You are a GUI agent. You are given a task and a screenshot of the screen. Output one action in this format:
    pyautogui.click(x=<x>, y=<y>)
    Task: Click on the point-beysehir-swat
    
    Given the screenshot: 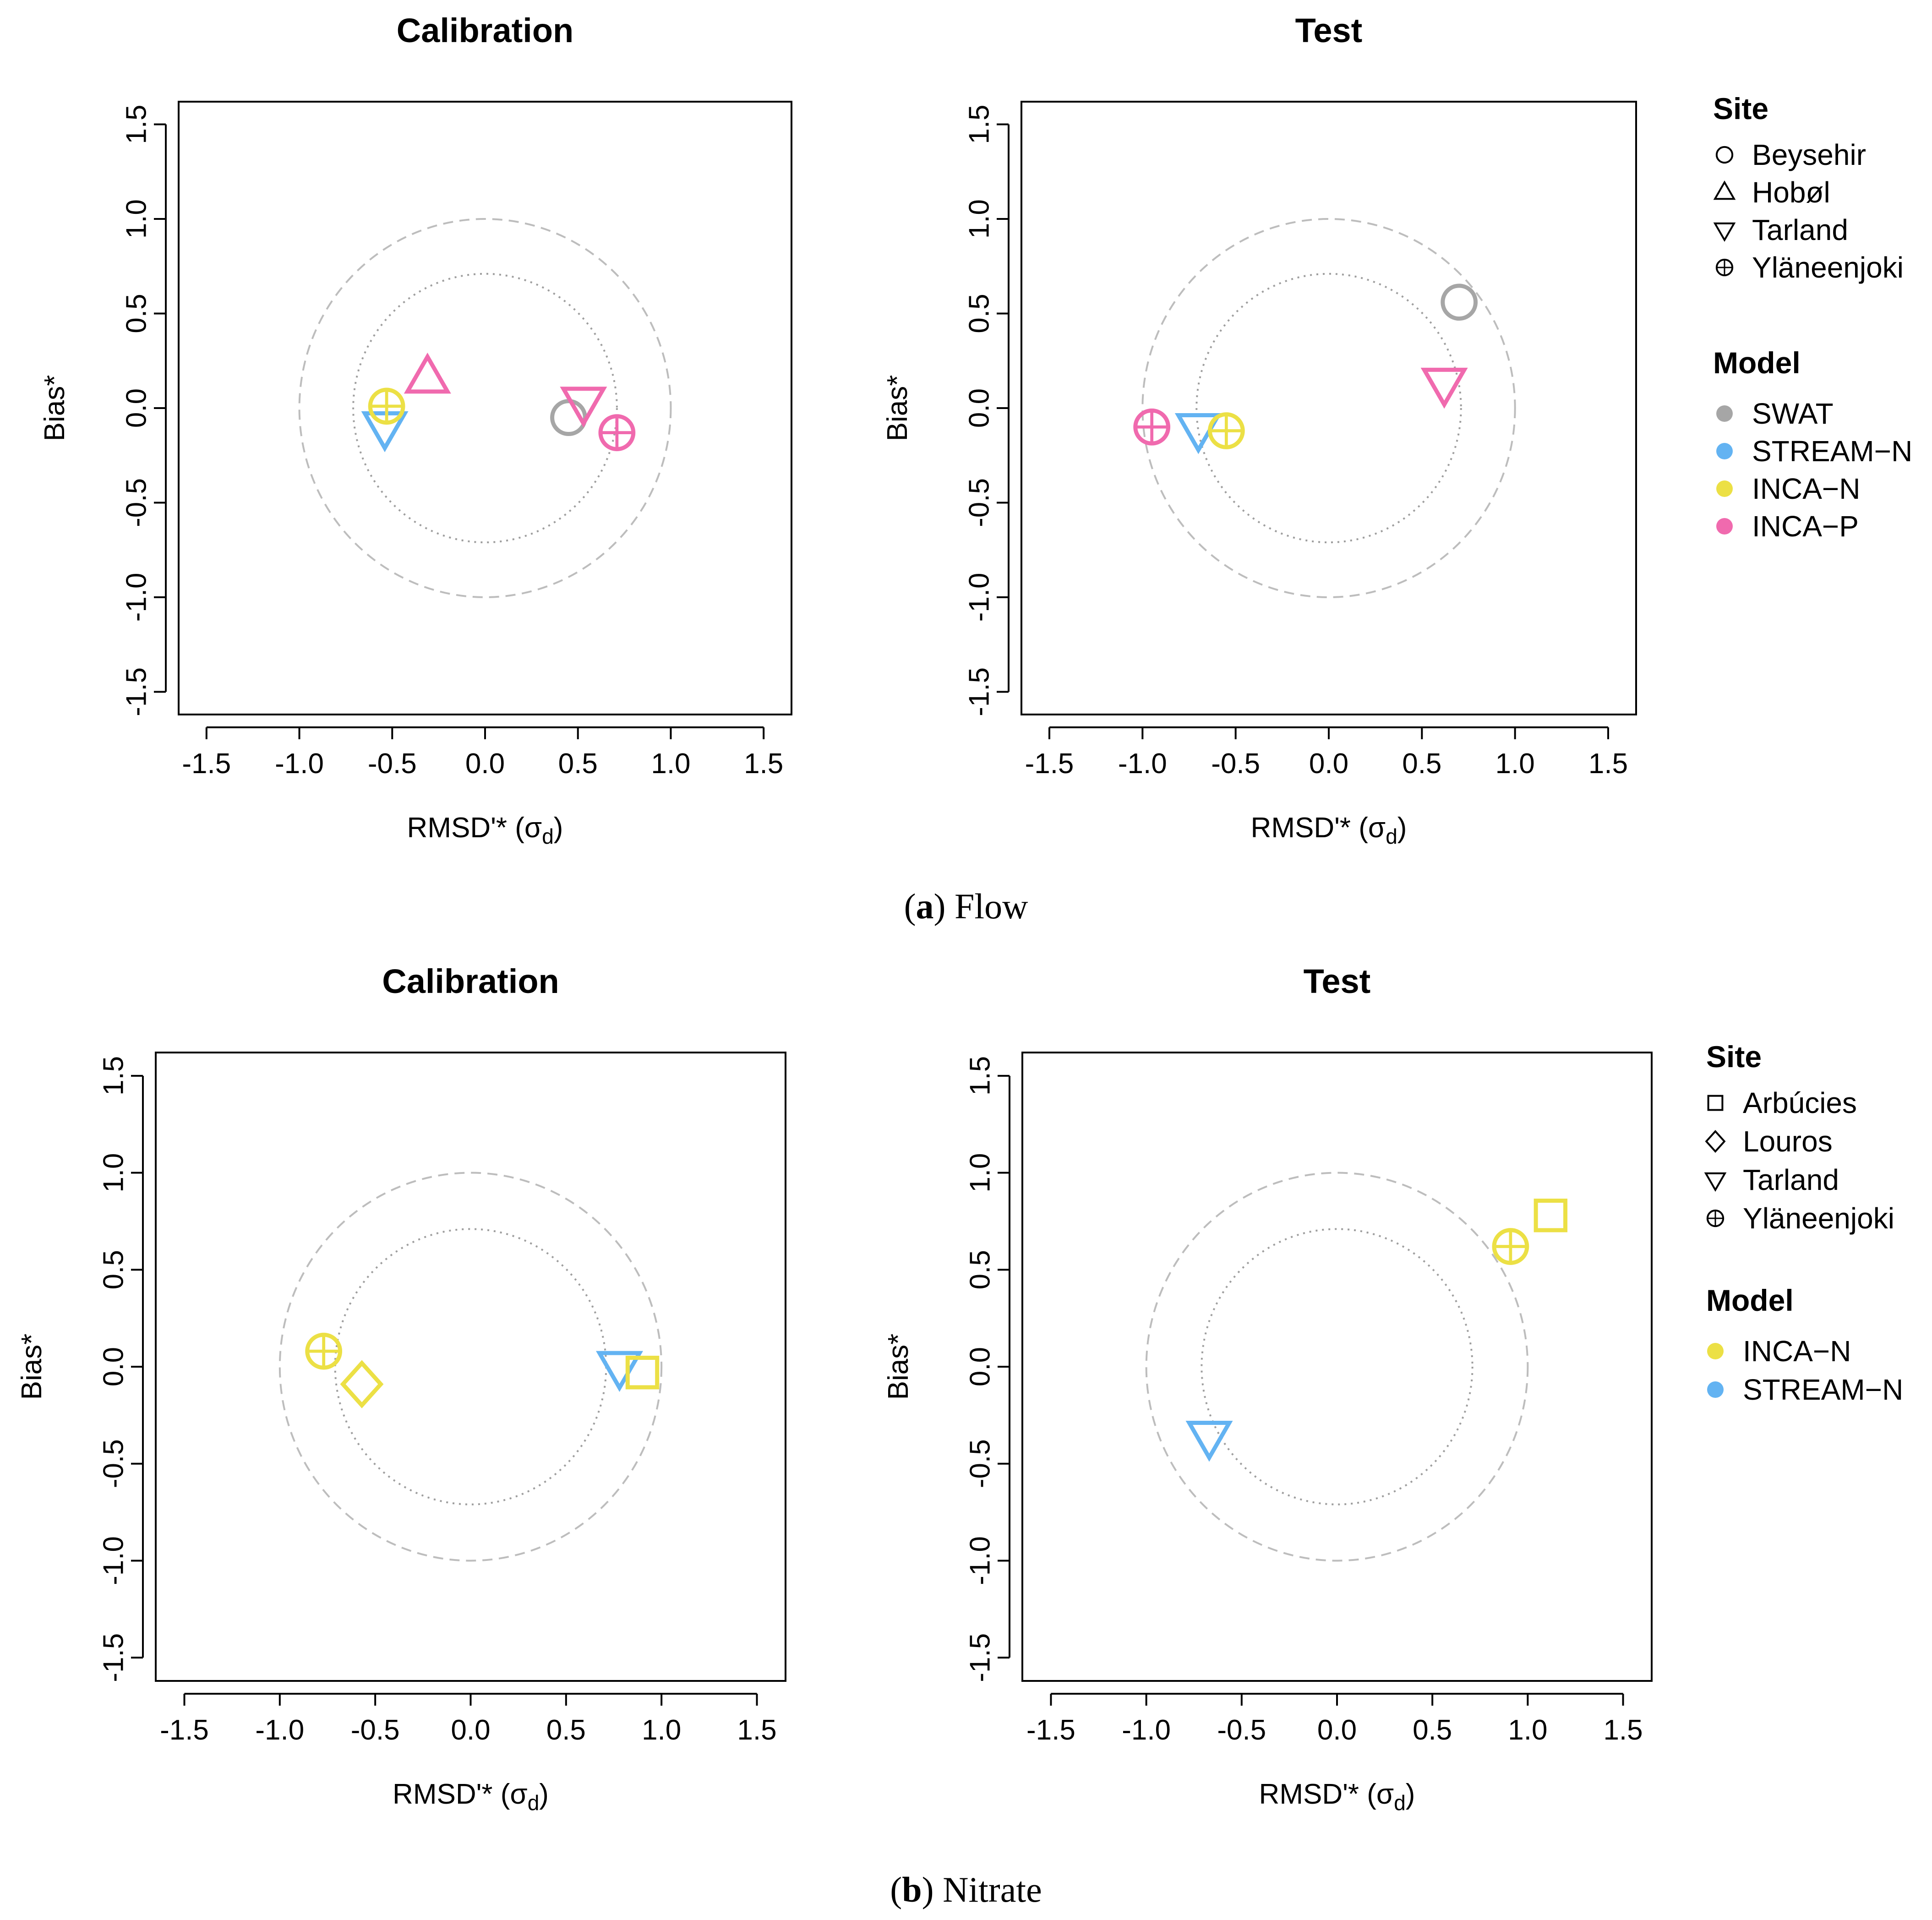 What is the action you would take?
    pyautogui.click(x=1460, y=302)
    